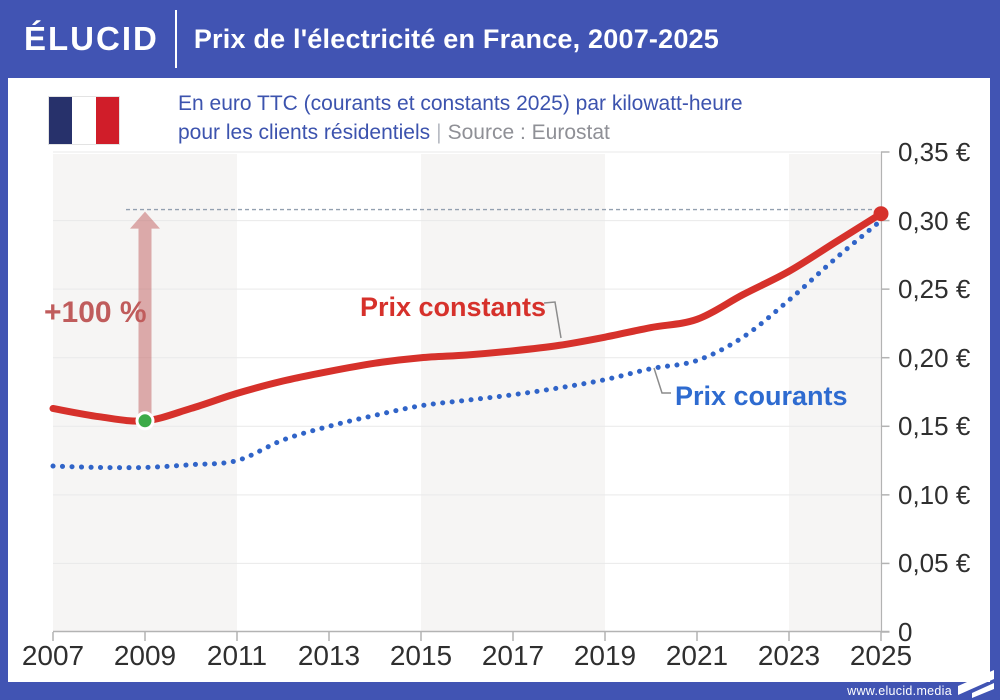 This screenshot has width=1000, height=700. I want to click on france-flag-icon, so click(84, 120).